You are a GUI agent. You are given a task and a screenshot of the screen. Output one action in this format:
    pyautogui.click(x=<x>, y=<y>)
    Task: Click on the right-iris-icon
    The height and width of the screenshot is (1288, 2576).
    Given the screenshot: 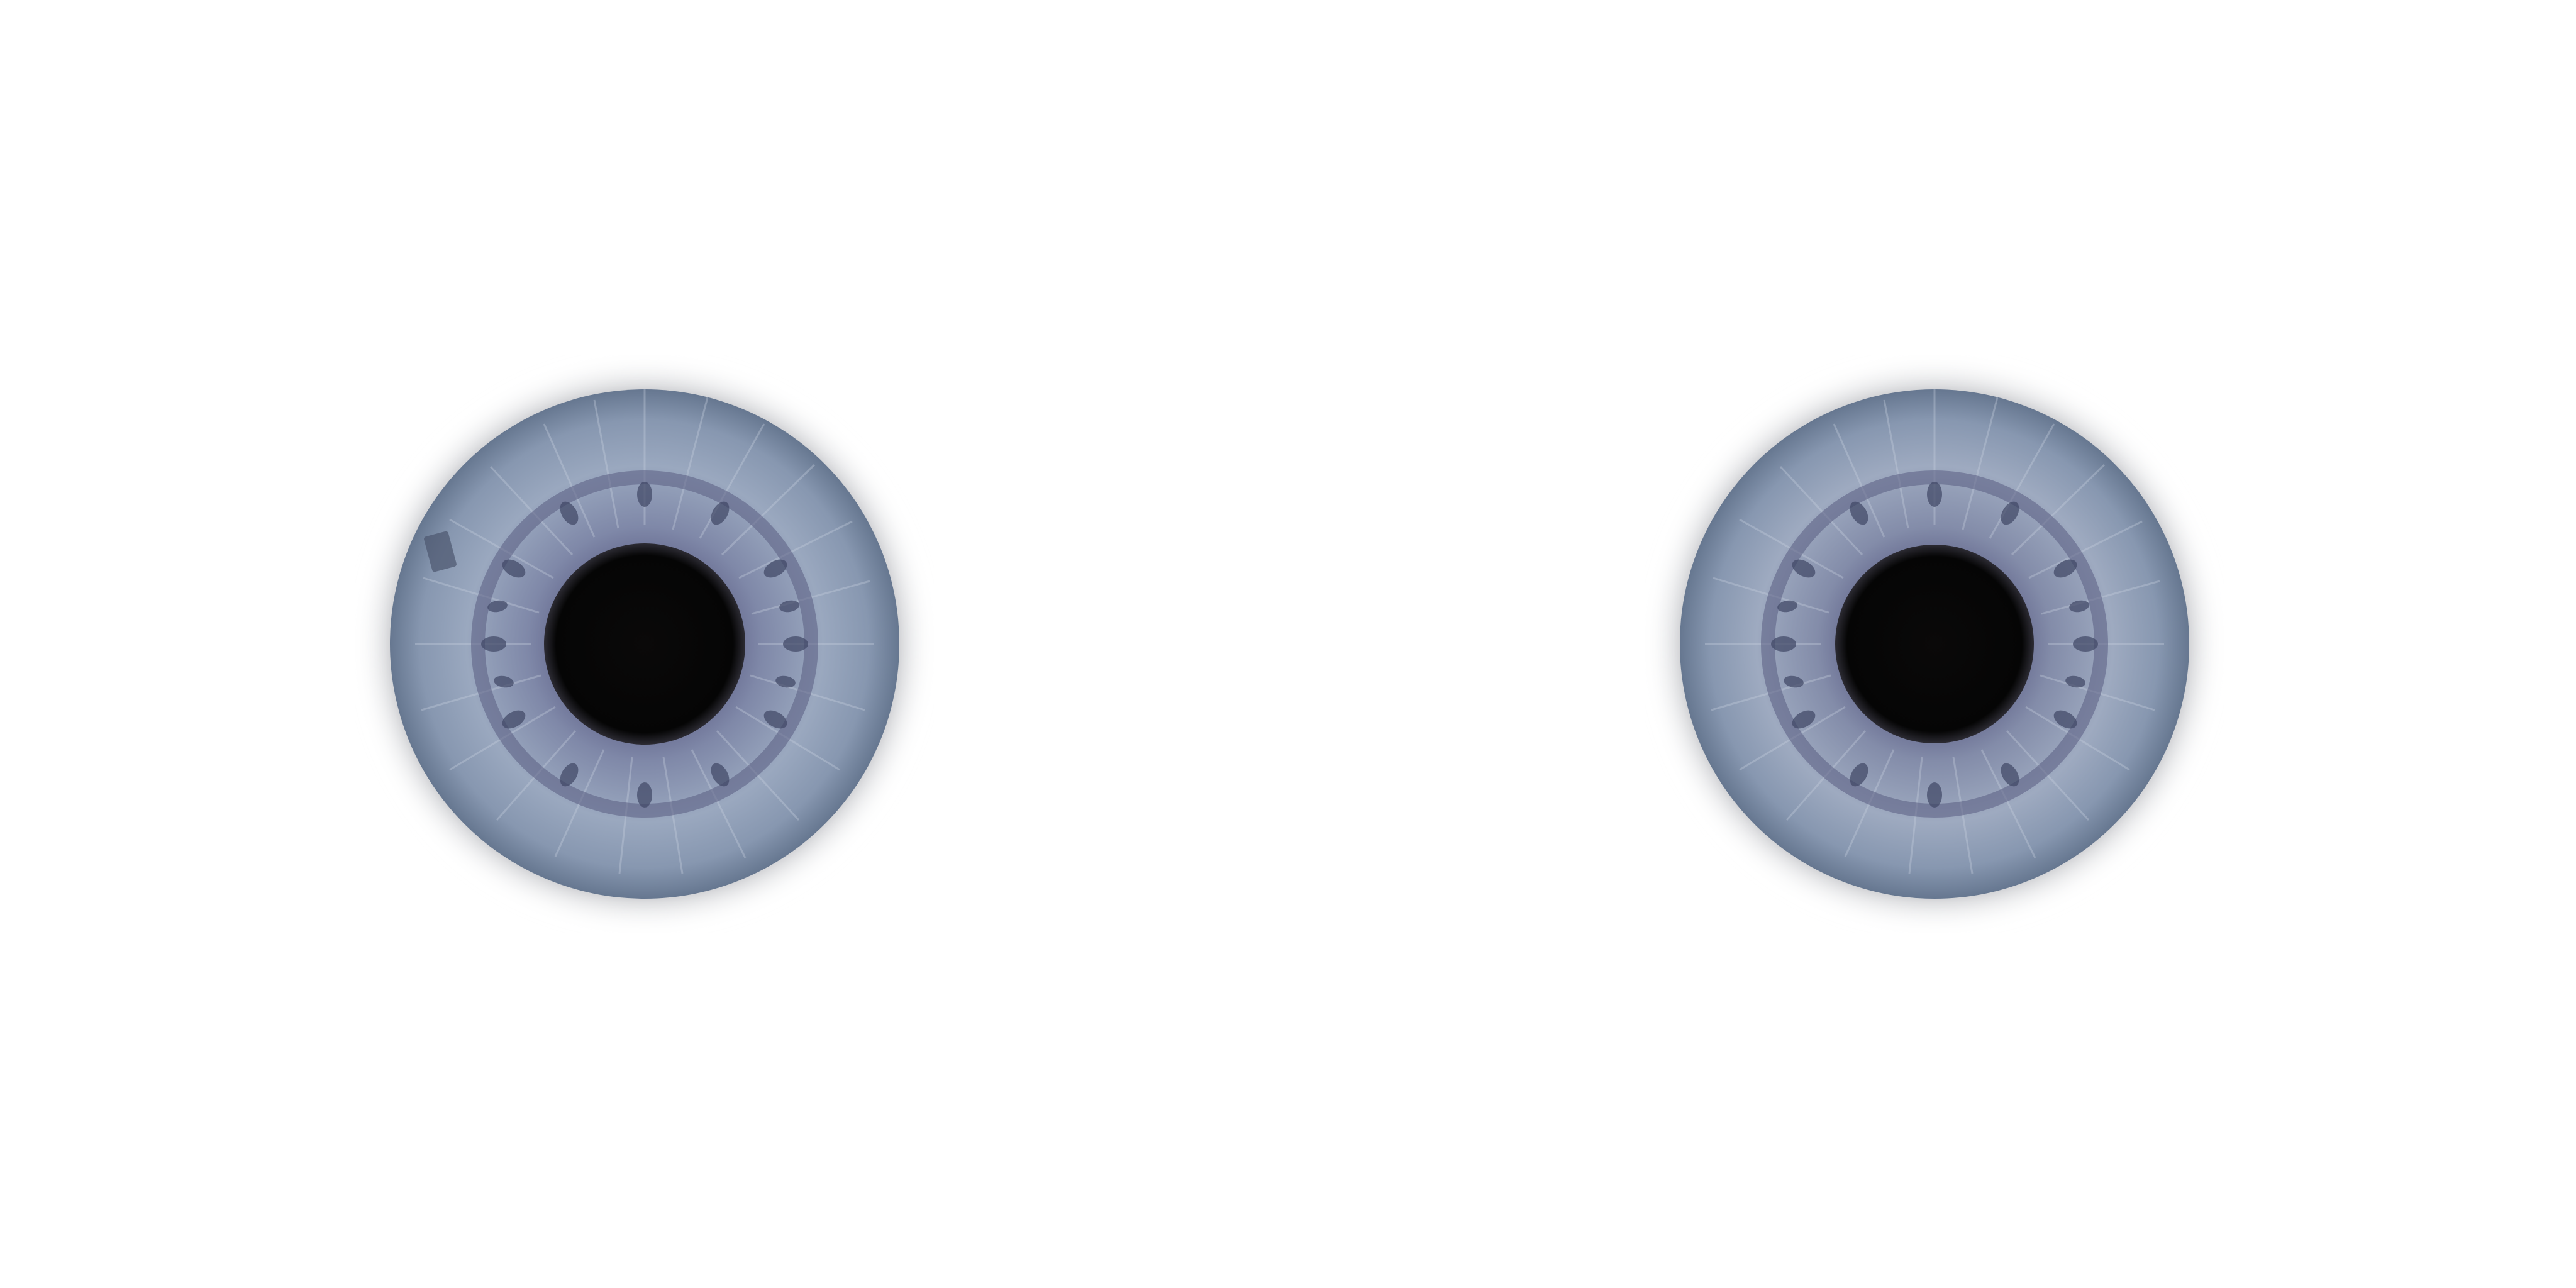 What is the action you would take?
    pyautogui.click(x=1934, y=644)
    